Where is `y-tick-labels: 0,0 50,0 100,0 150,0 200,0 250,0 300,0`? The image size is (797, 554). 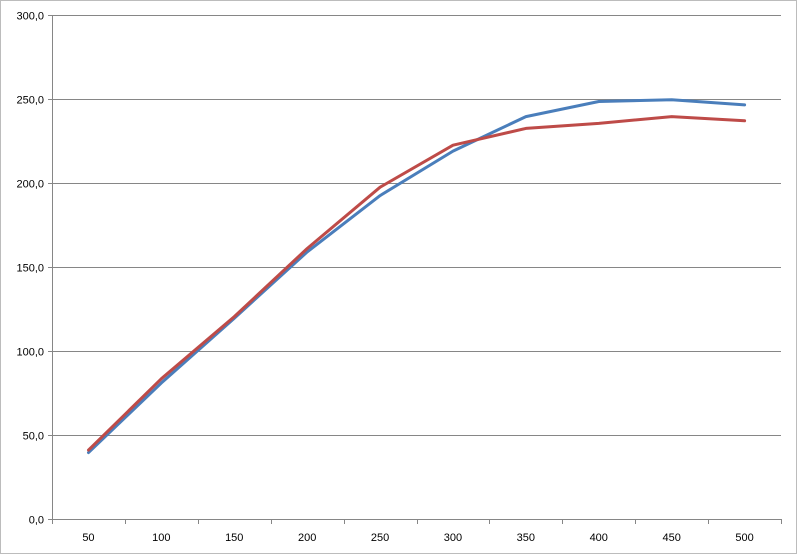 y-tick-labels: 0,0 50,0 100,0 150,0 200,0 250,0 300,0 is located at coordinates (30, 269).